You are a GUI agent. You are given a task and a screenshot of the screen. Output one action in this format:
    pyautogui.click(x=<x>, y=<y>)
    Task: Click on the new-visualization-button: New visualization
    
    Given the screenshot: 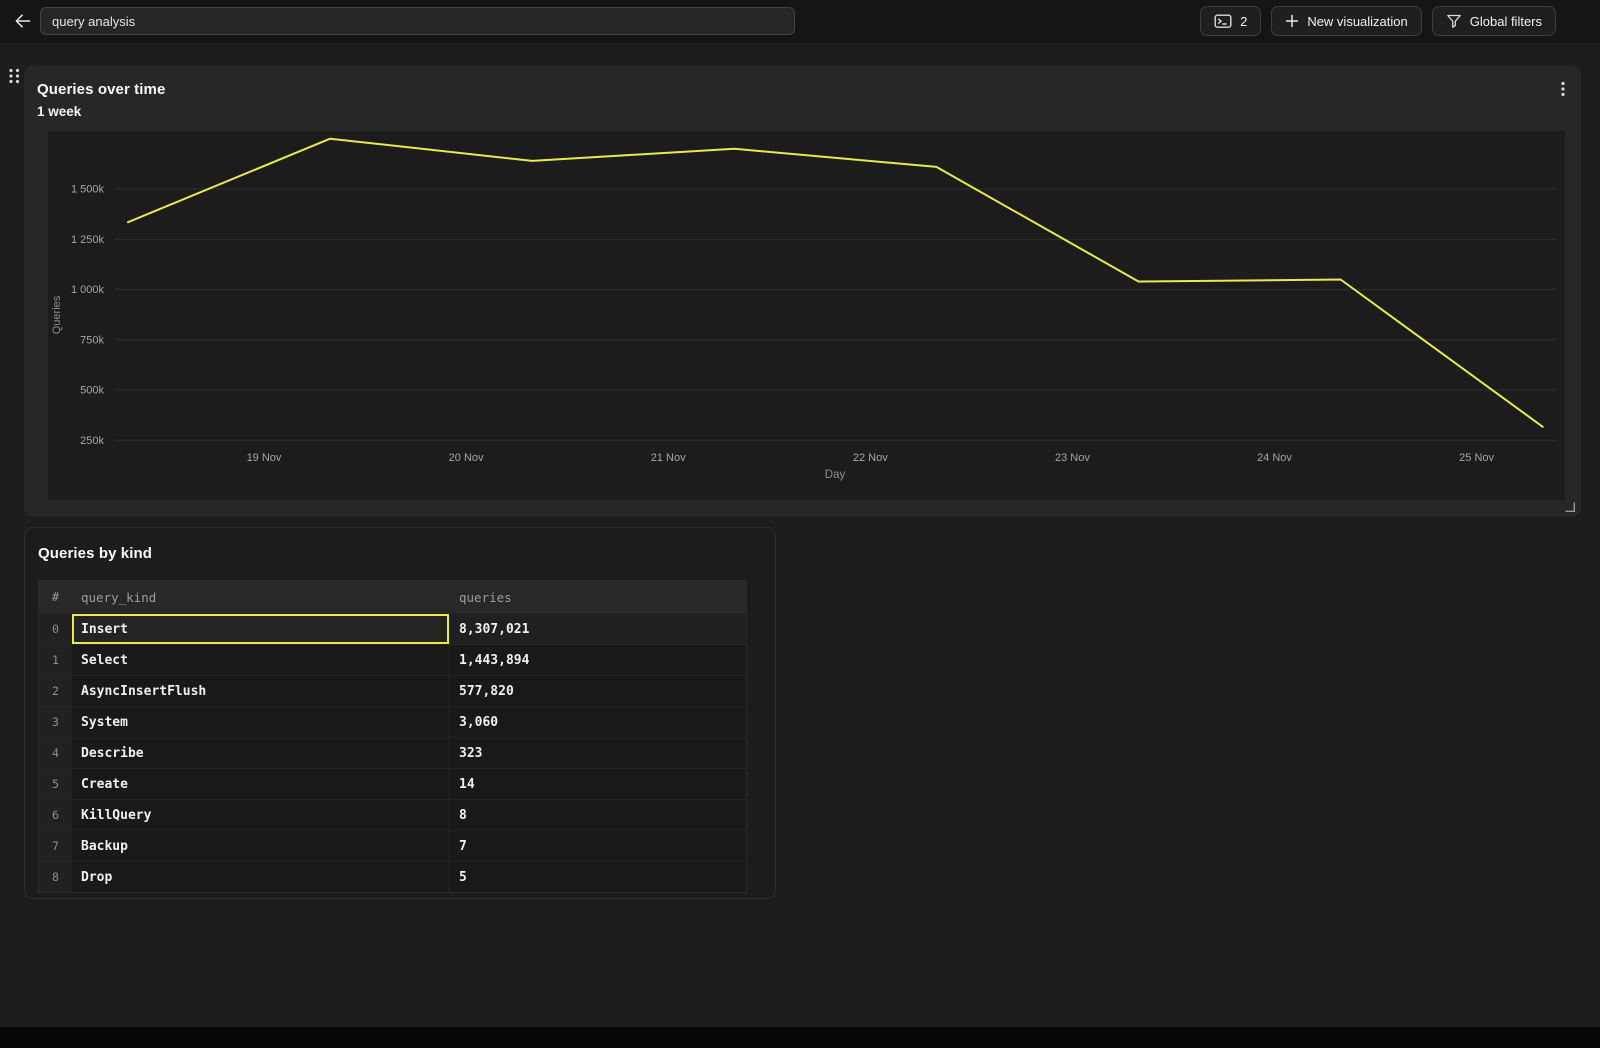 What is the action you would take?
    pyautogui.click(x=1346, y=21)
    